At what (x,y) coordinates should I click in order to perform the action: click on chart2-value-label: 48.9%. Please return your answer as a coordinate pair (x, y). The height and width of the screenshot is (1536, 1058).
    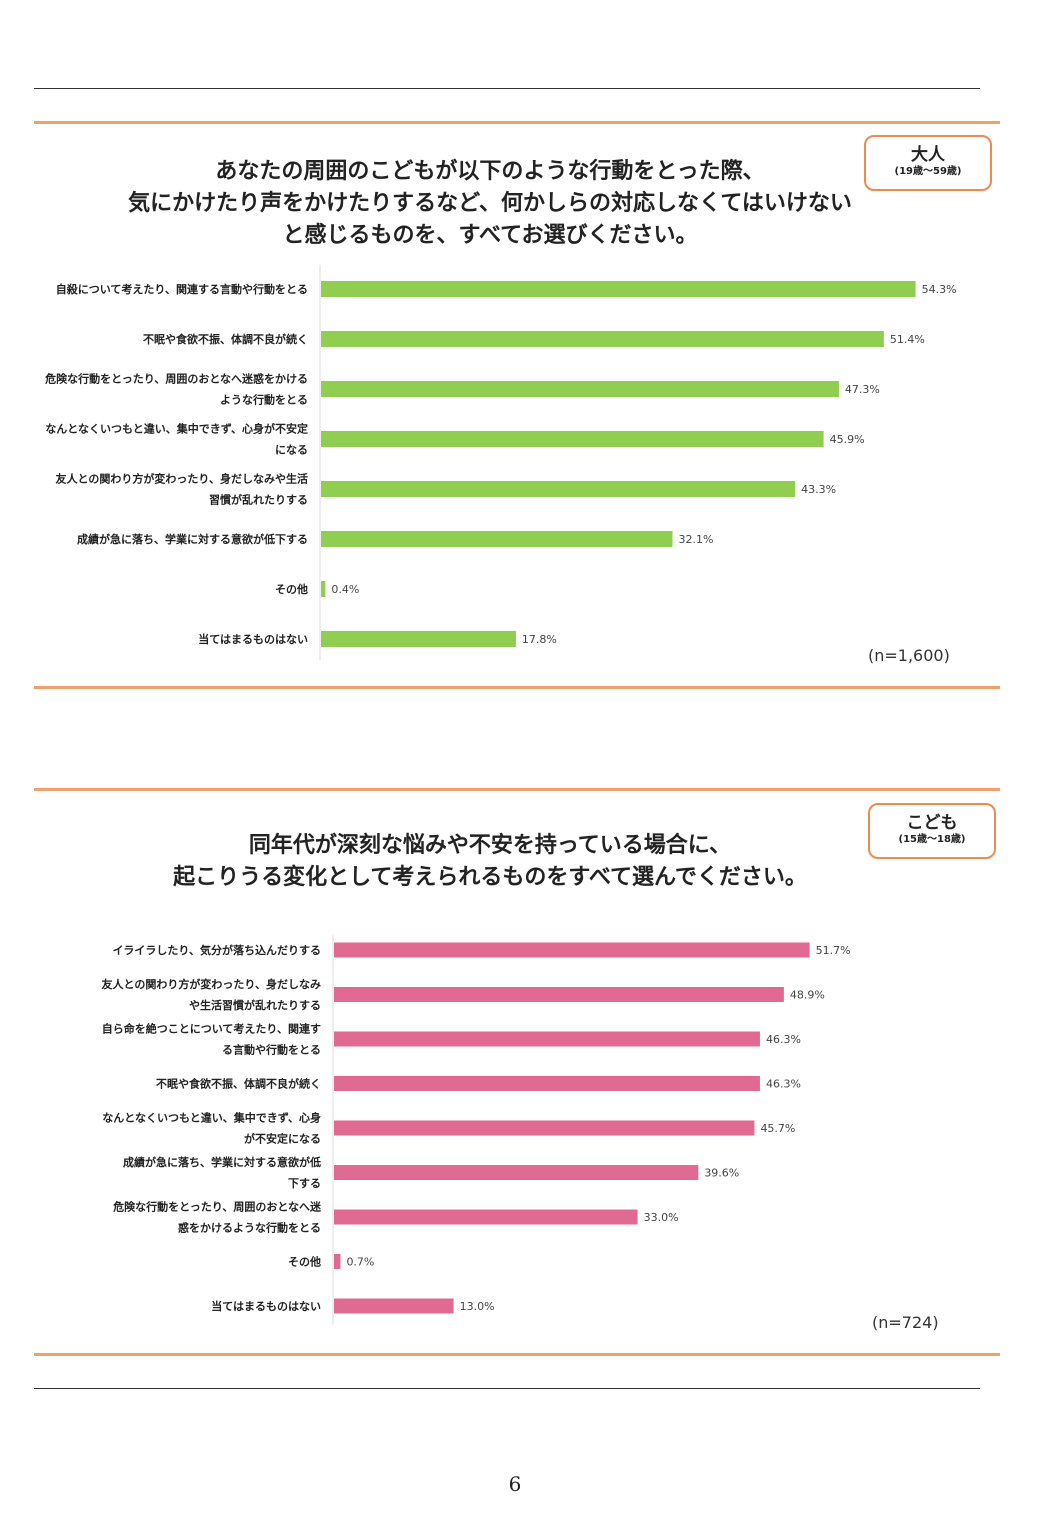
    Looking at the image, I should click on (807, 995).